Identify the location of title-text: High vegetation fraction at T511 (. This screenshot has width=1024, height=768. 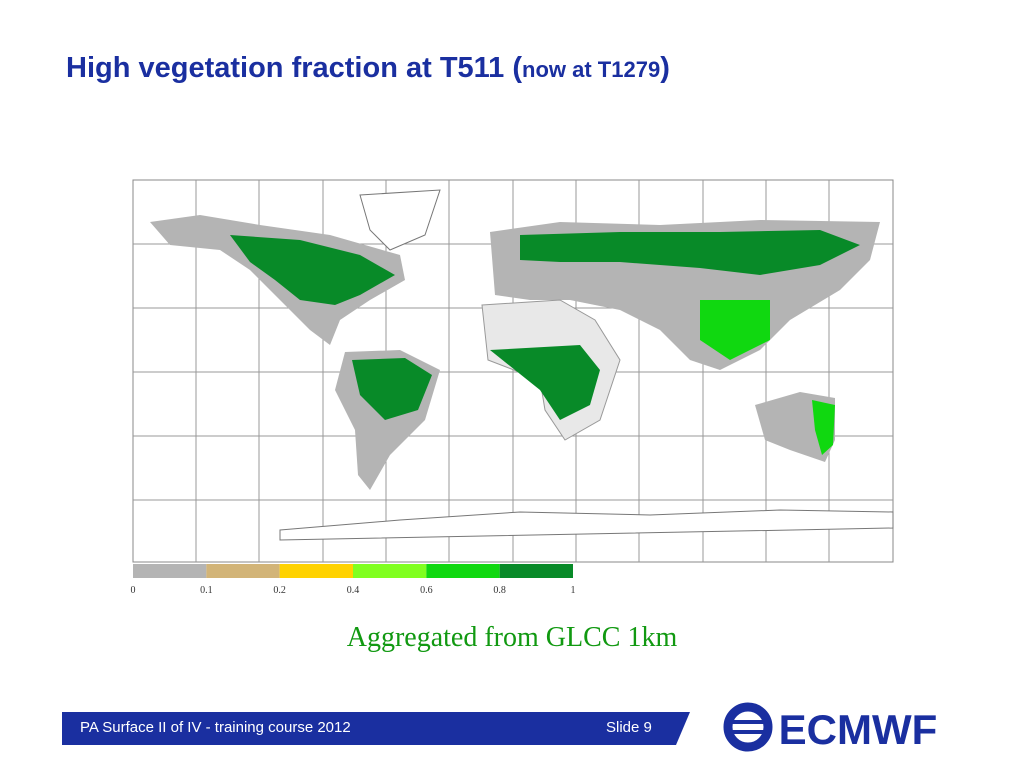
(294, 68).